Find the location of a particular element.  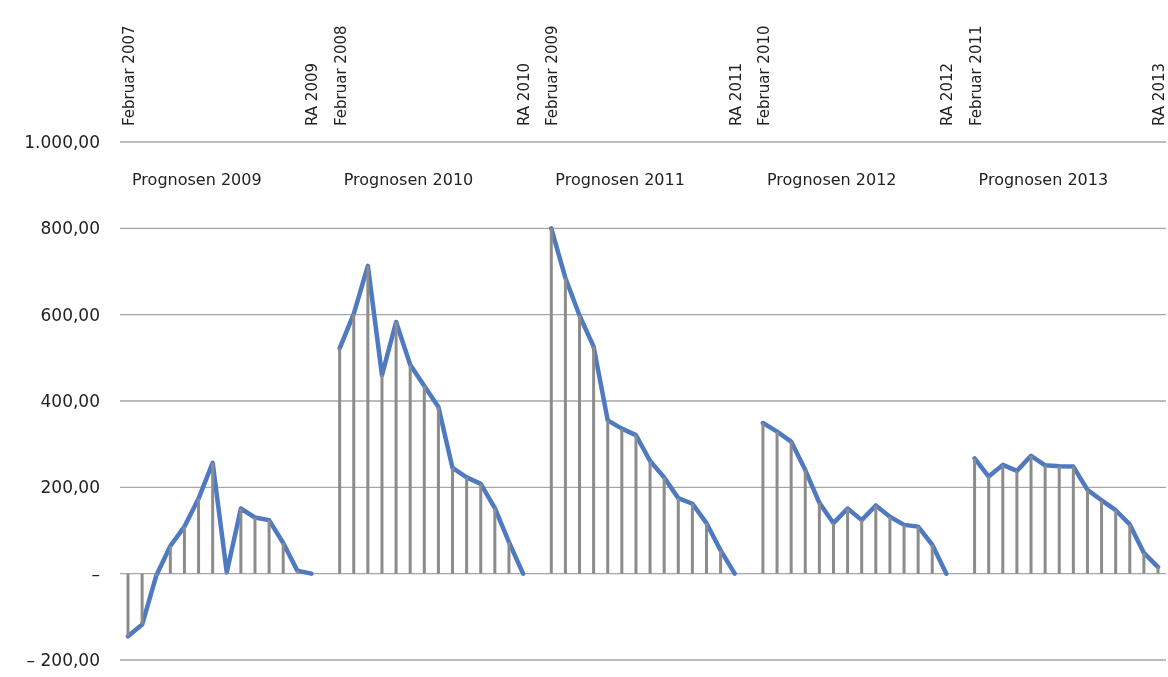

y-tick-label: 1.000,00 is located at coordinates (62, 141).